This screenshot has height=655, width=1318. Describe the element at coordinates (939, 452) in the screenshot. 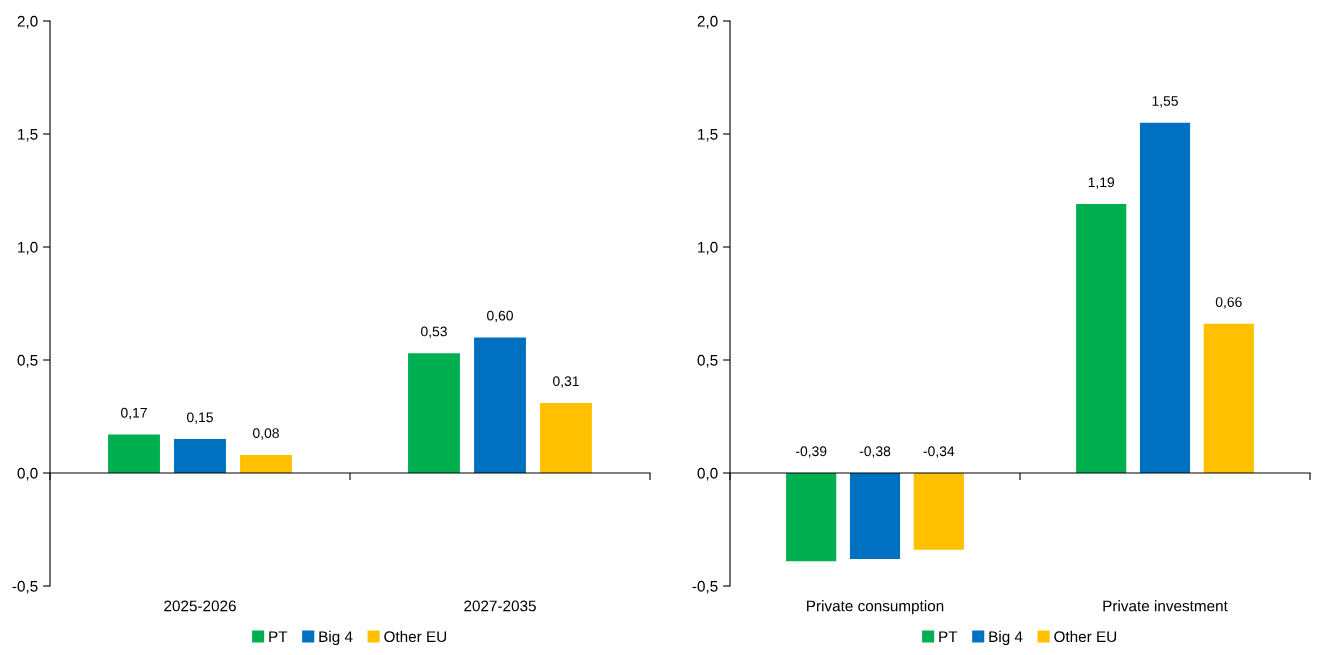

I see `data-label: -0,34` at that location.